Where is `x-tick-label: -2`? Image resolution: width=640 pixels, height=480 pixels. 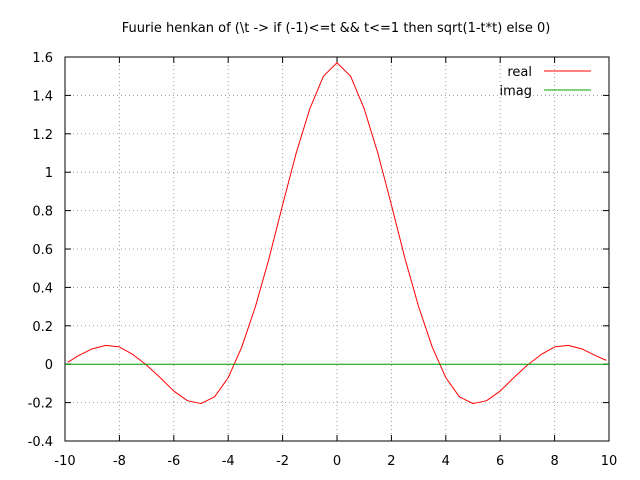 x-tick-label: -2 is located at coordinates (282, 461).